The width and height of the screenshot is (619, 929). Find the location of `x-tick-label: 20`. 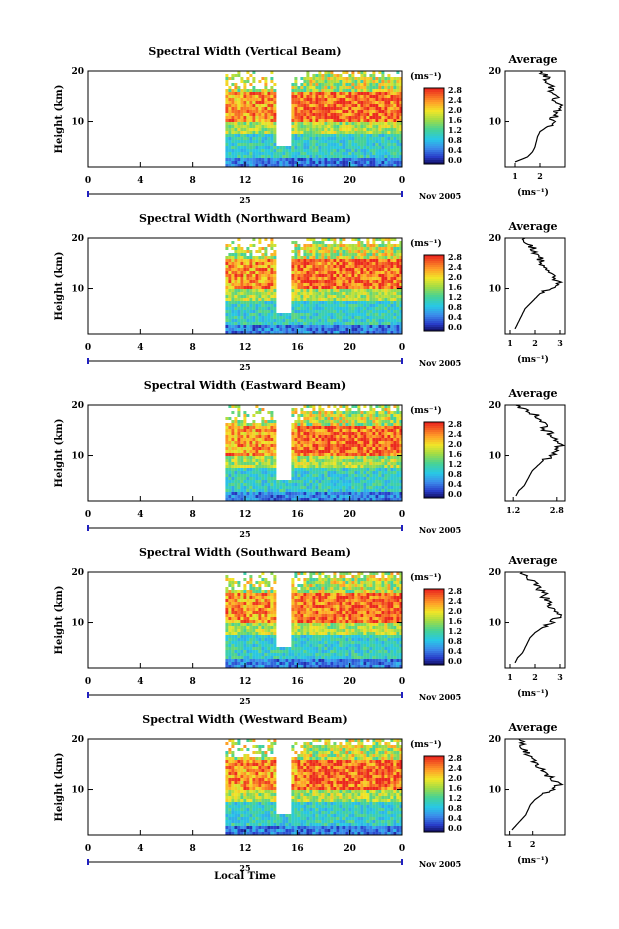

x-tick-label: 20 is located at coordinates (349, 181).